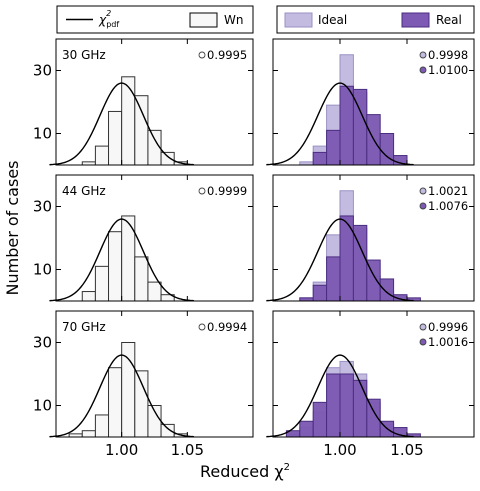 This screenshot has height=491, width=480. Describe the element at coordinates (375, 19) in the screenshot. I see `legend-right: Ideal Real` at that location.